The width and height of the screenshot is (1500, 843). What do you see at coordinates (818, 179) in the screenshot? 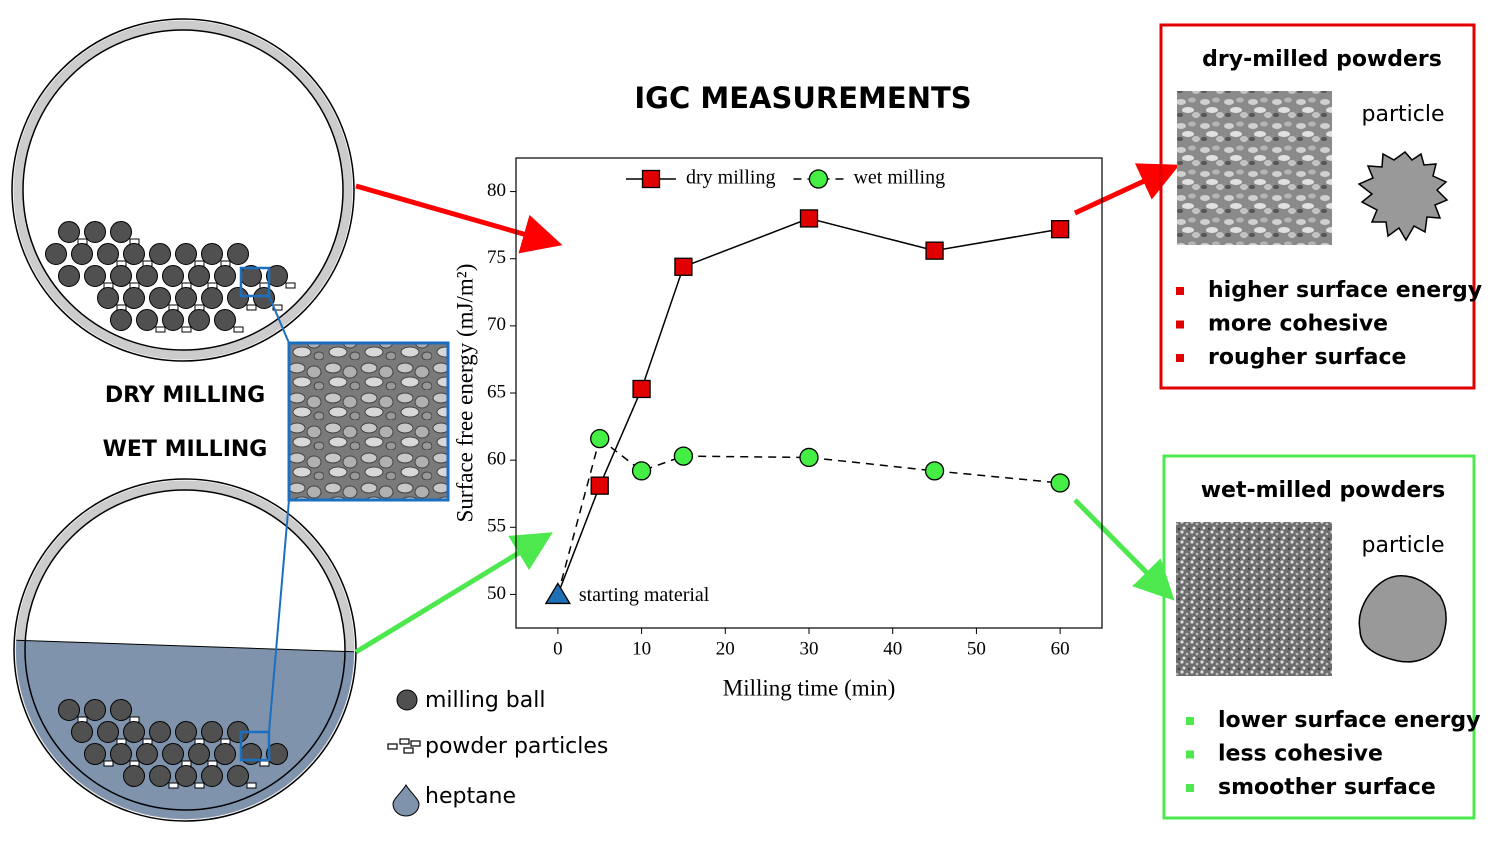
I see `legend-marker` at bounding box center [818, 179].